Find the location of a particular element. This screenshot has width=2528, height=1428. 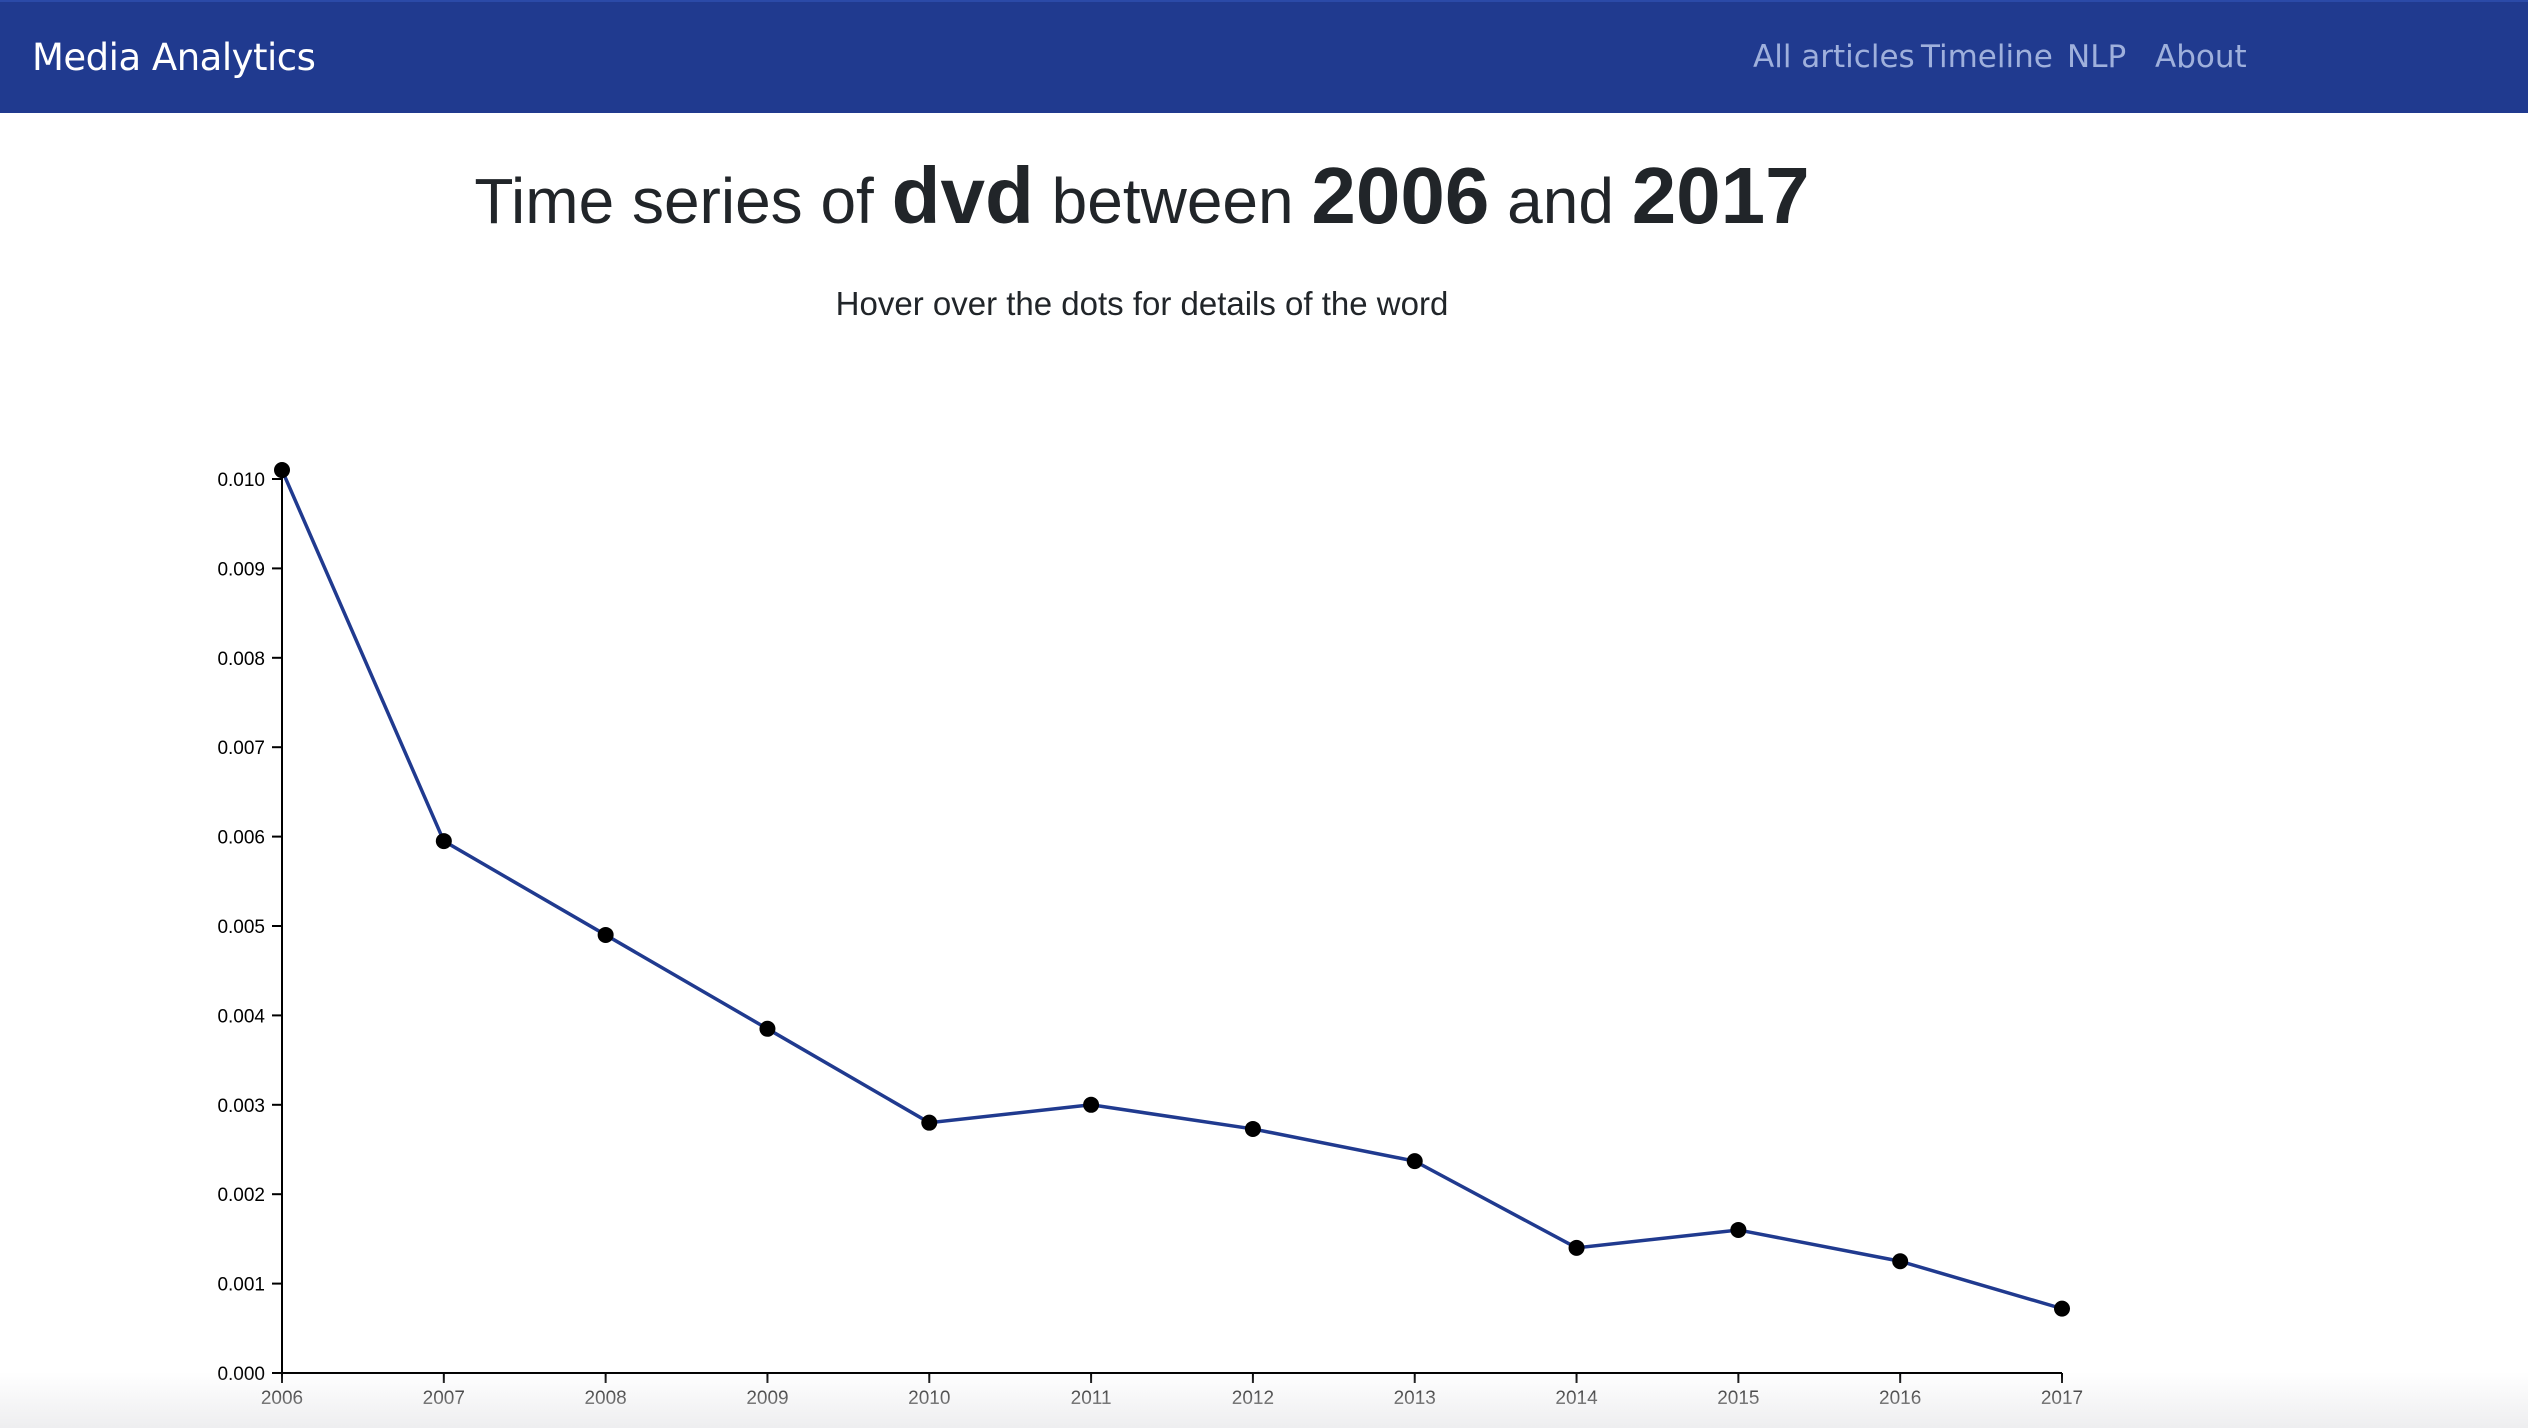

y-tick-label: 0.001 is located at coordinates (241, 1285).